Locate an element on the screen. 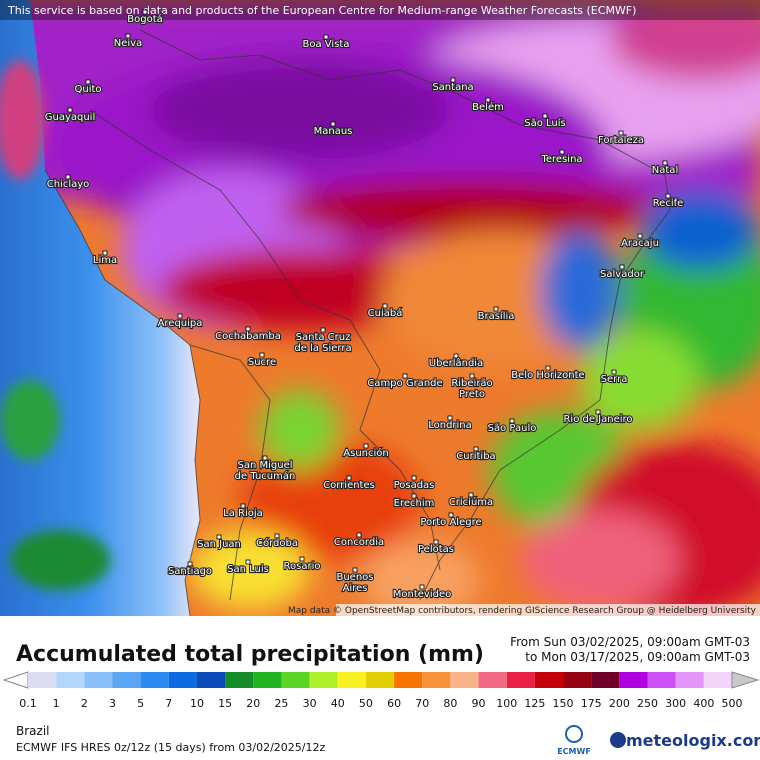 This screenshot has height=760, width=760. city-label: Criciúma is located at coordinates (471, 502).